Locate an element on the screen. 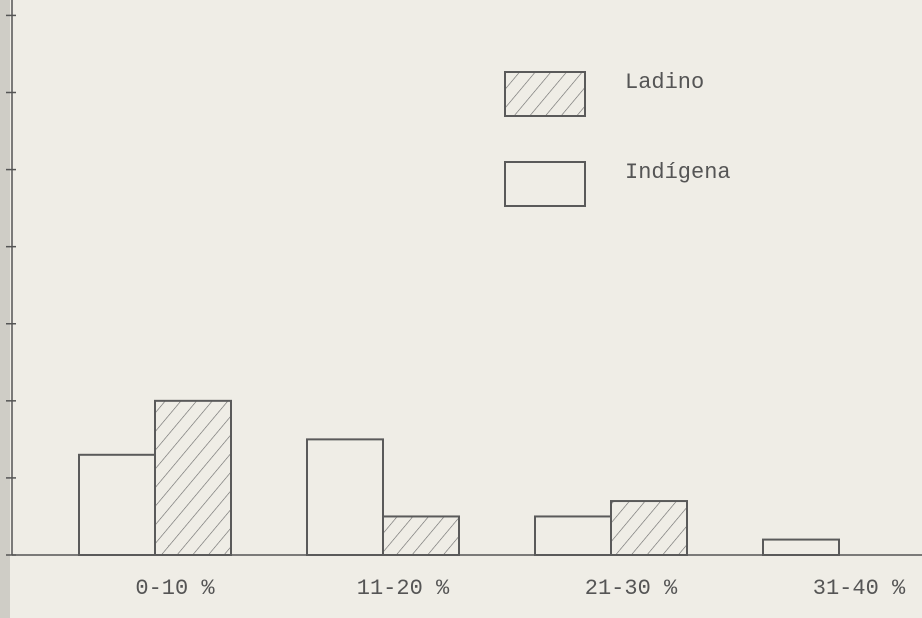  x-tick-label: 0-10 % is located at coordinates (175, 588).